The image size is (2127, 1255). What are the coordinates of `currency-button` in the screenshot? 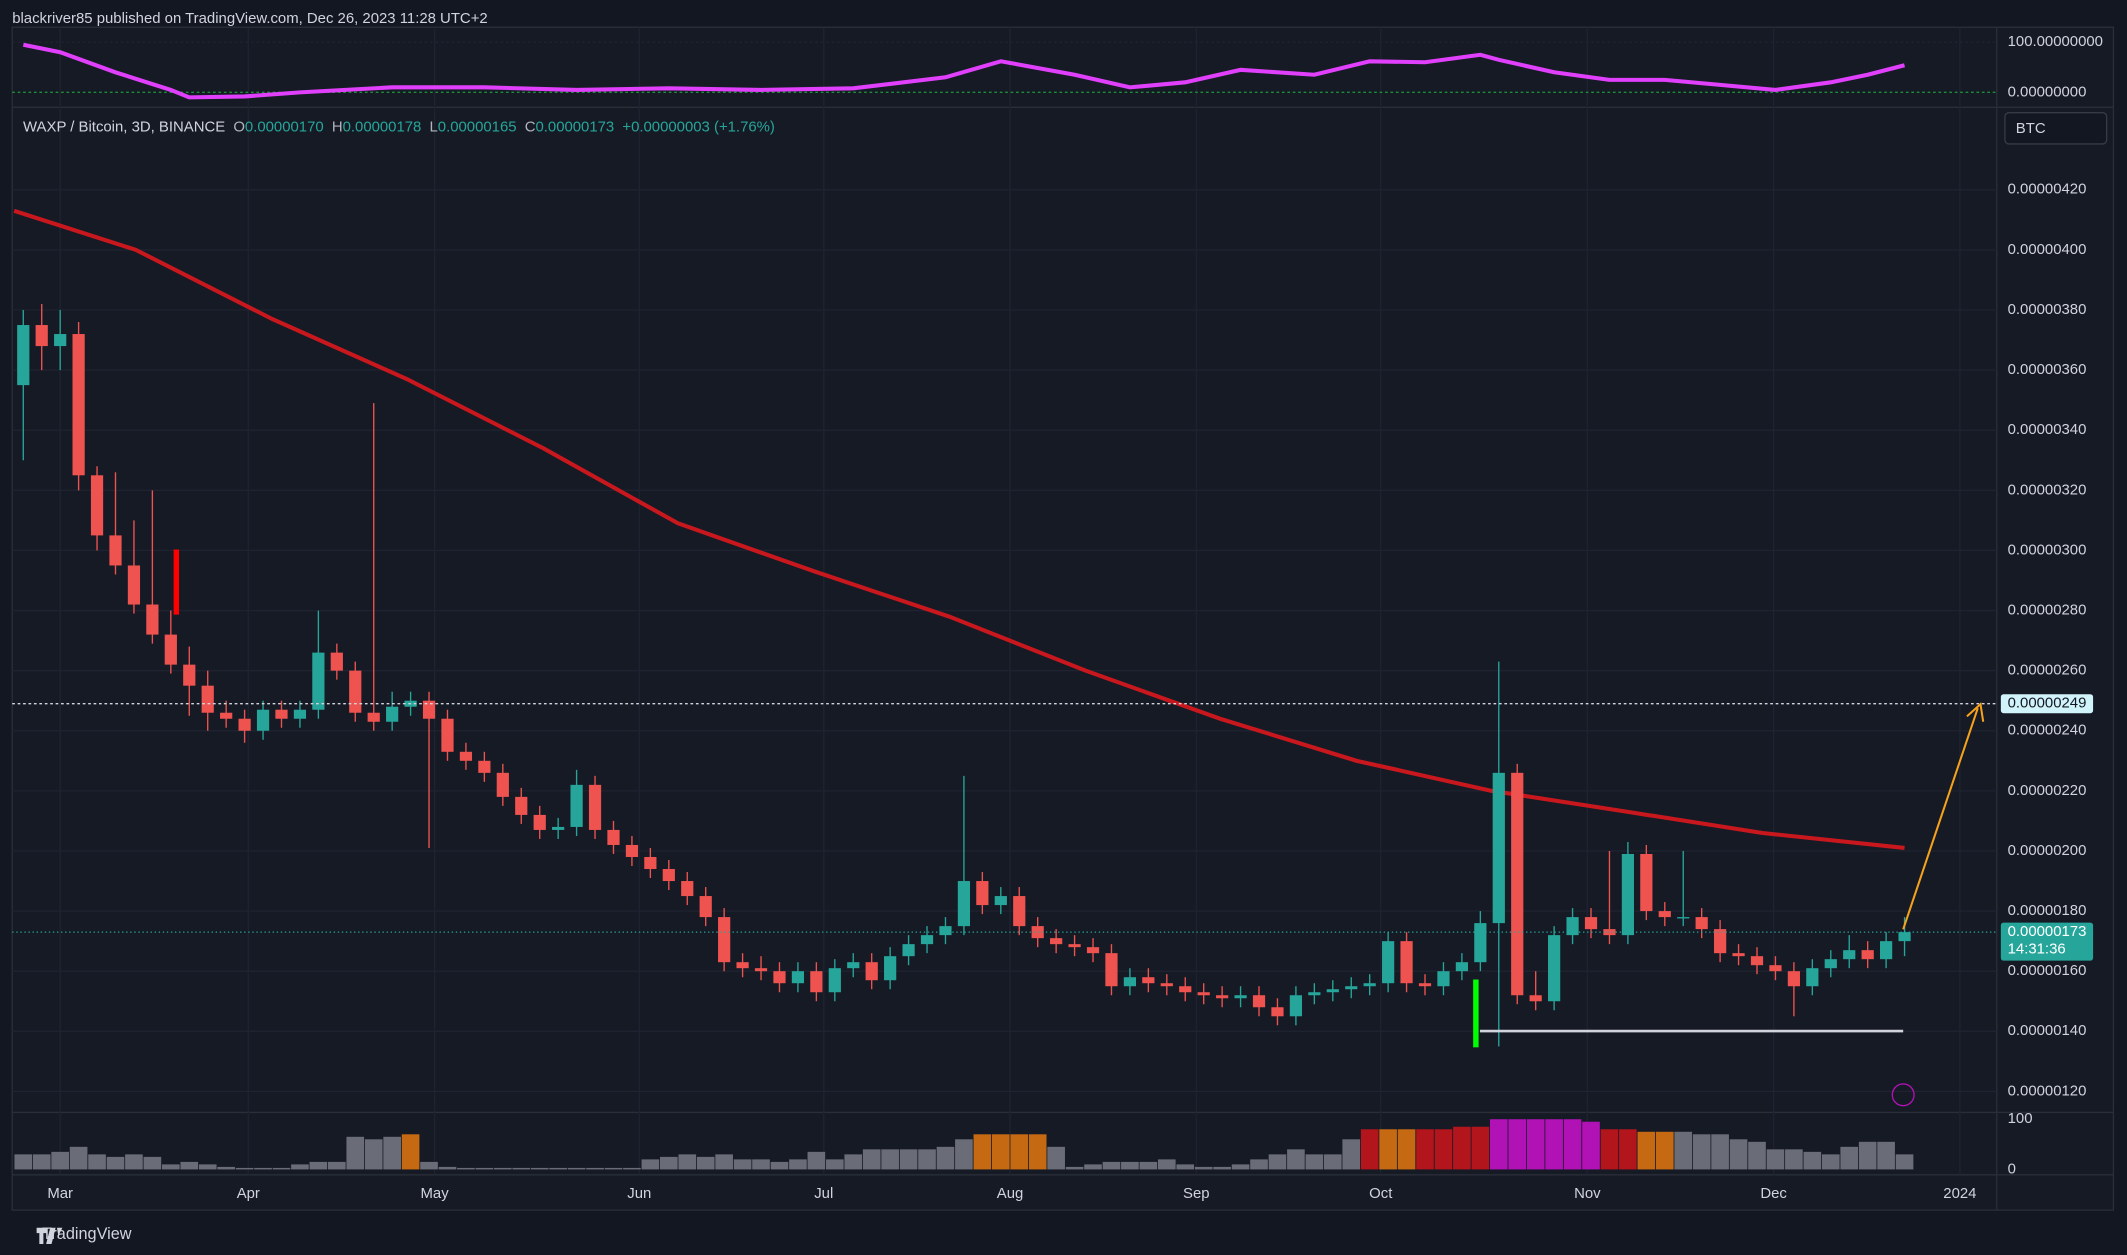 It's located at (2056, 128).